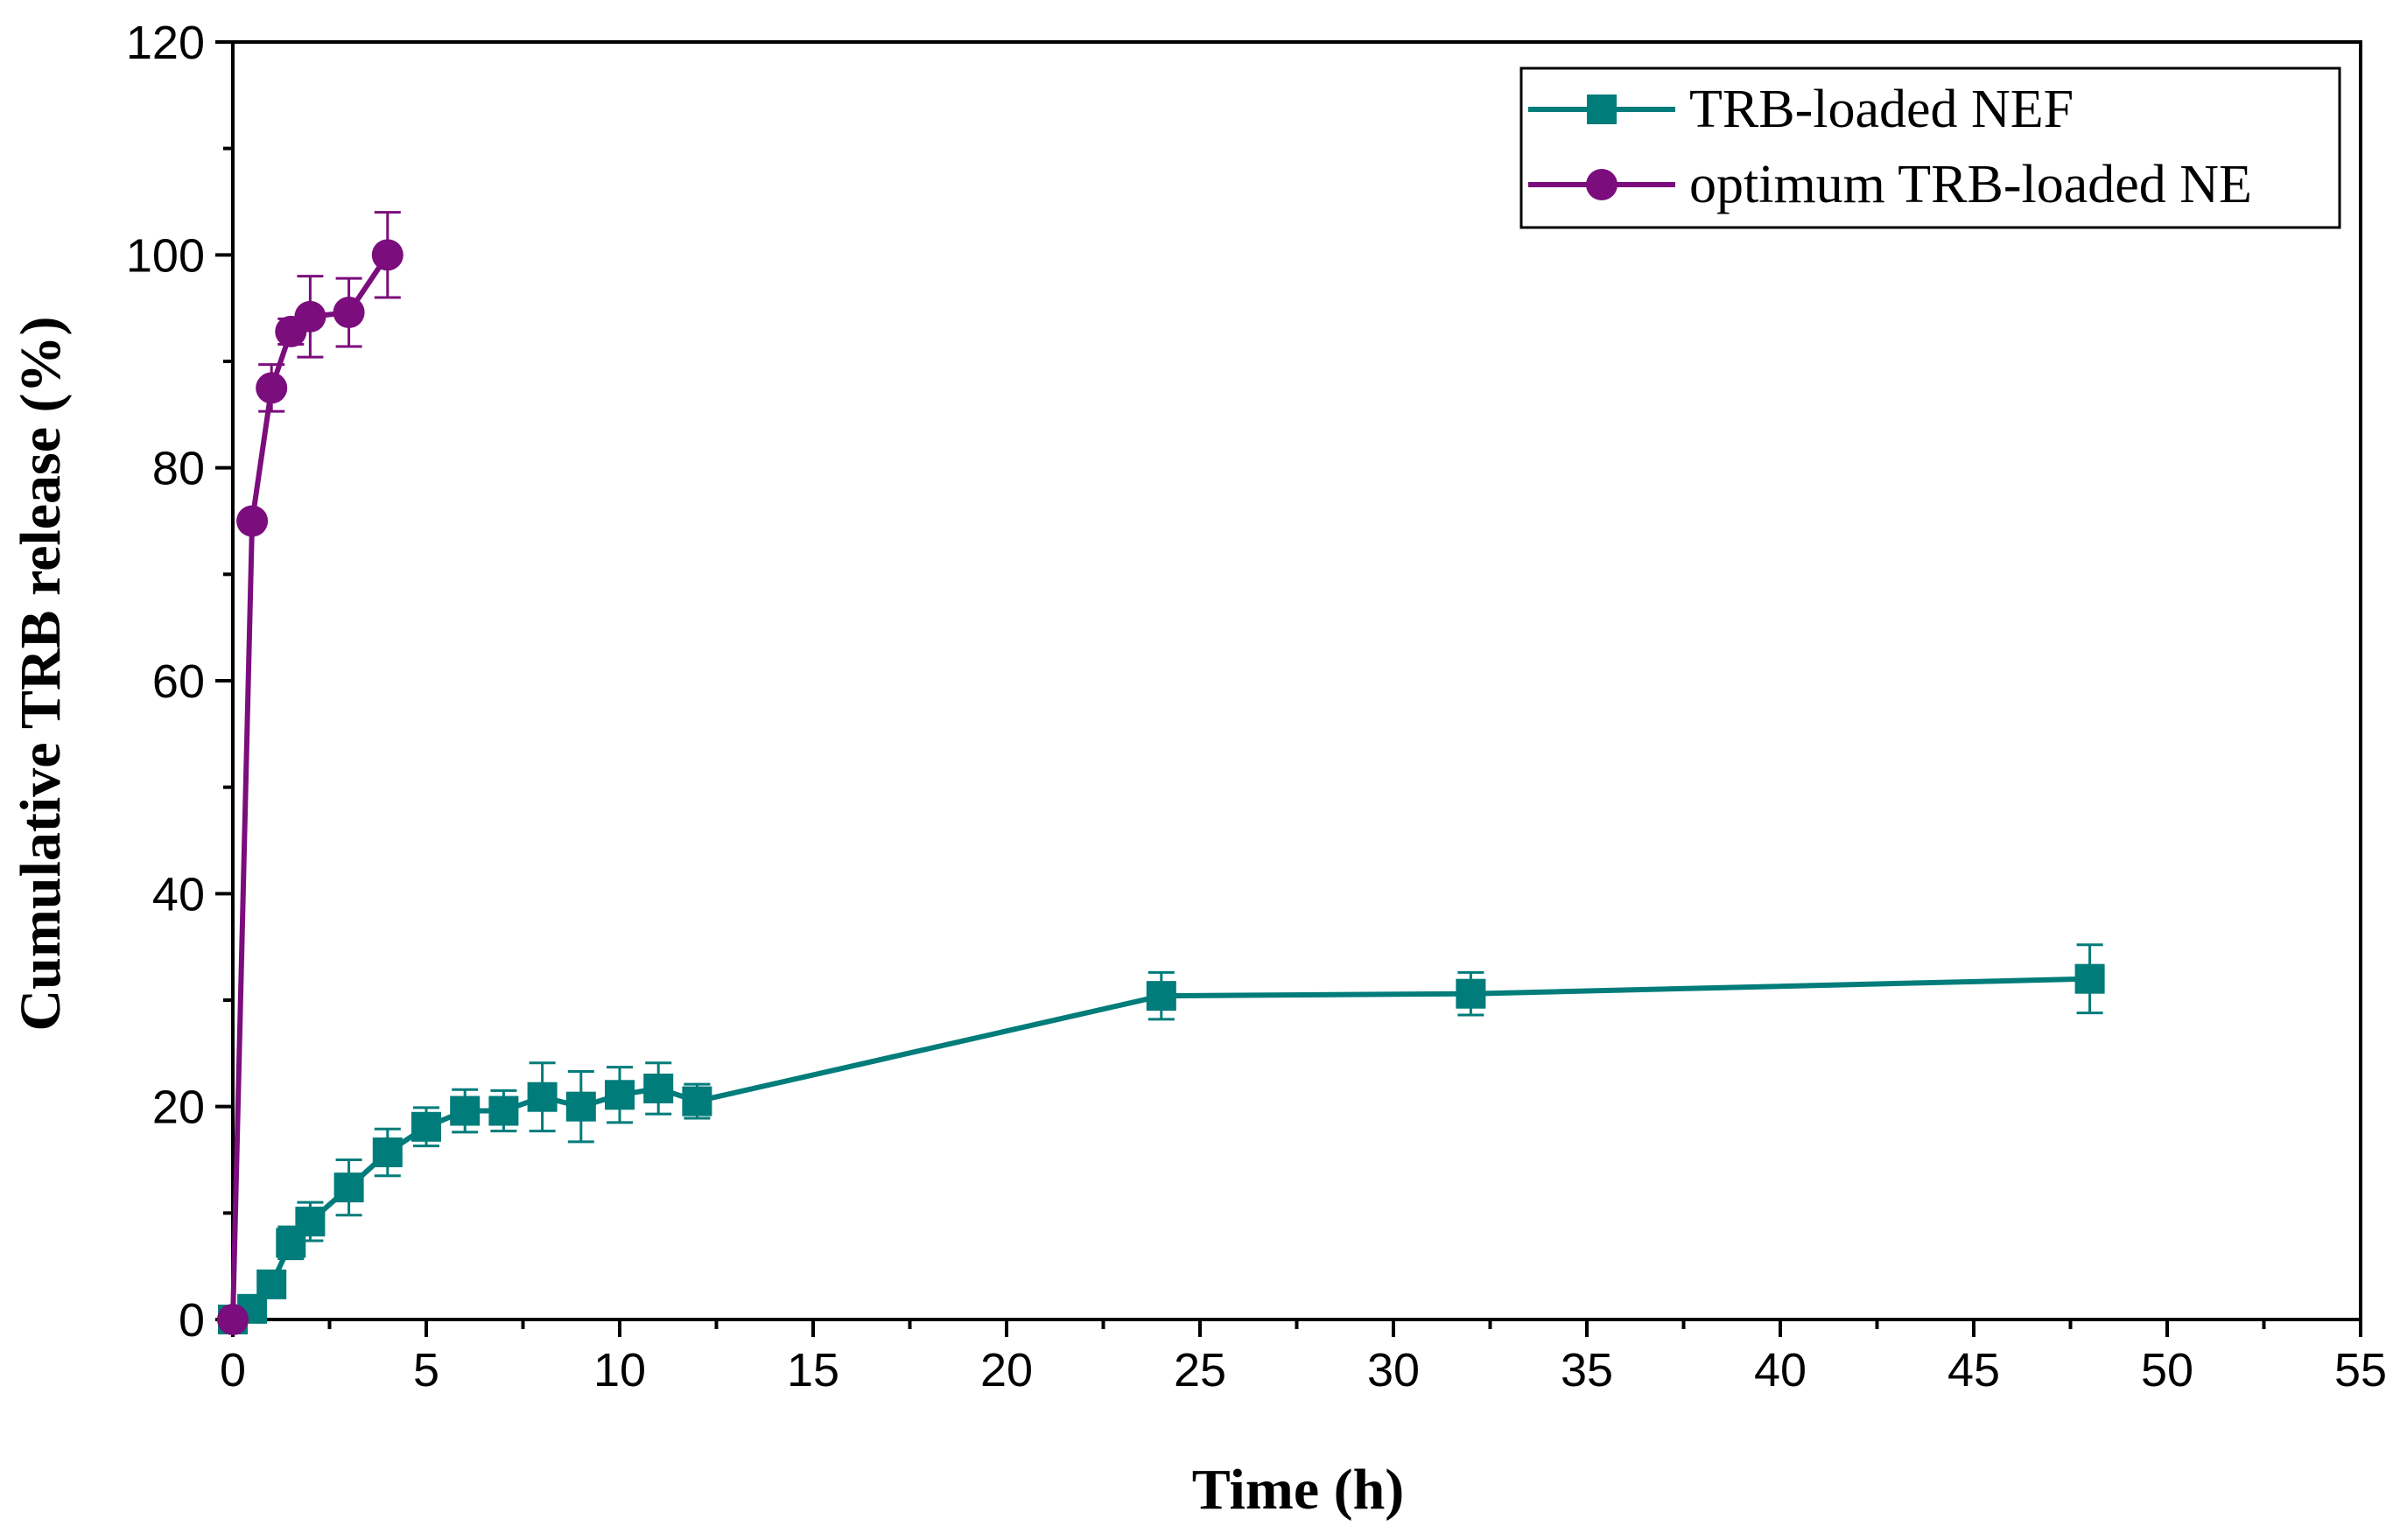 Image resolution: width=2407 pixels, height=1540 pixels. I want to click on legend-item: optimum TRB-loaded NE, so click(1890, 184).